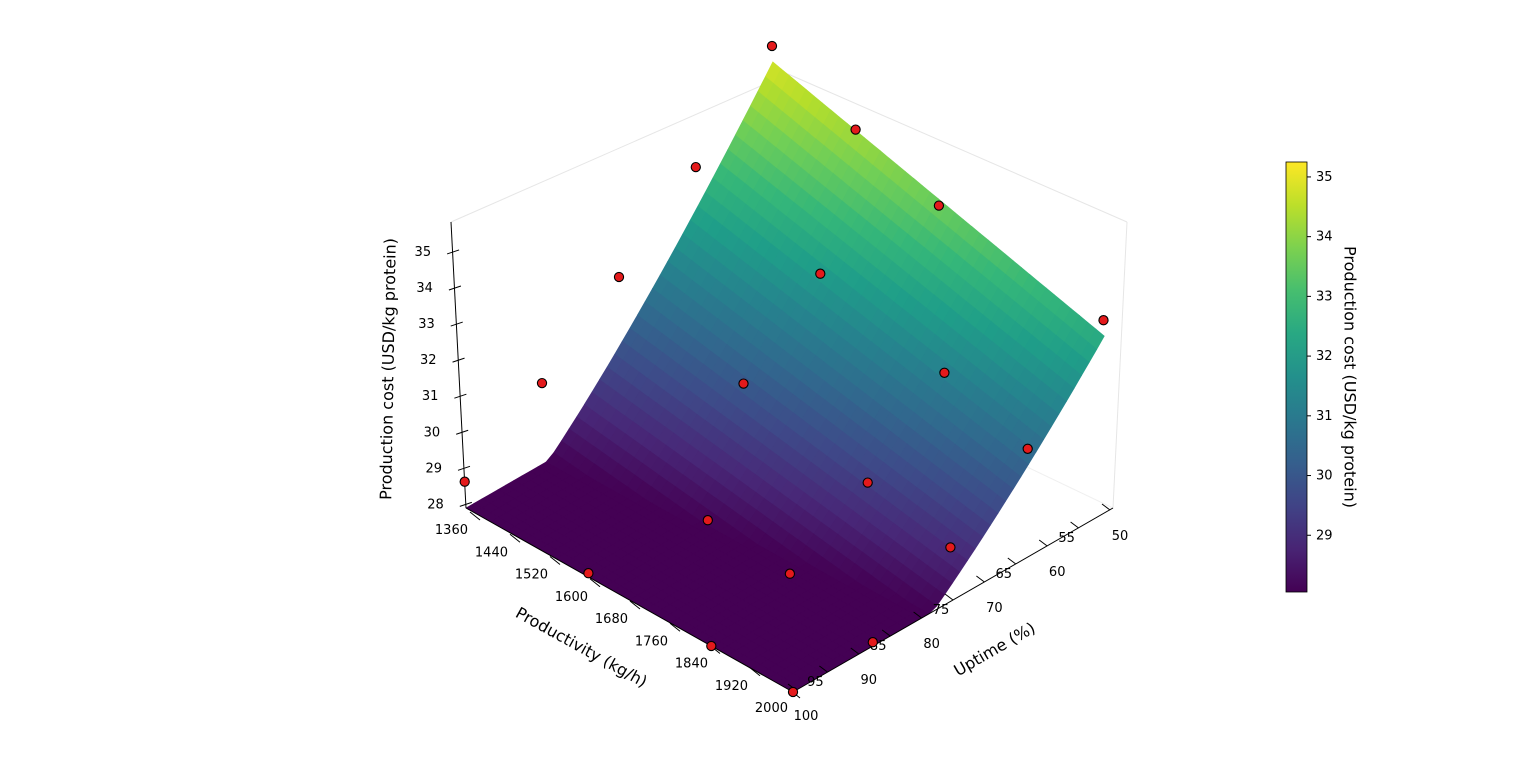 The height and width of the screenshot is (758, 1536). I want to click on colorbar-tick-label: 31, so click(1324, 416).